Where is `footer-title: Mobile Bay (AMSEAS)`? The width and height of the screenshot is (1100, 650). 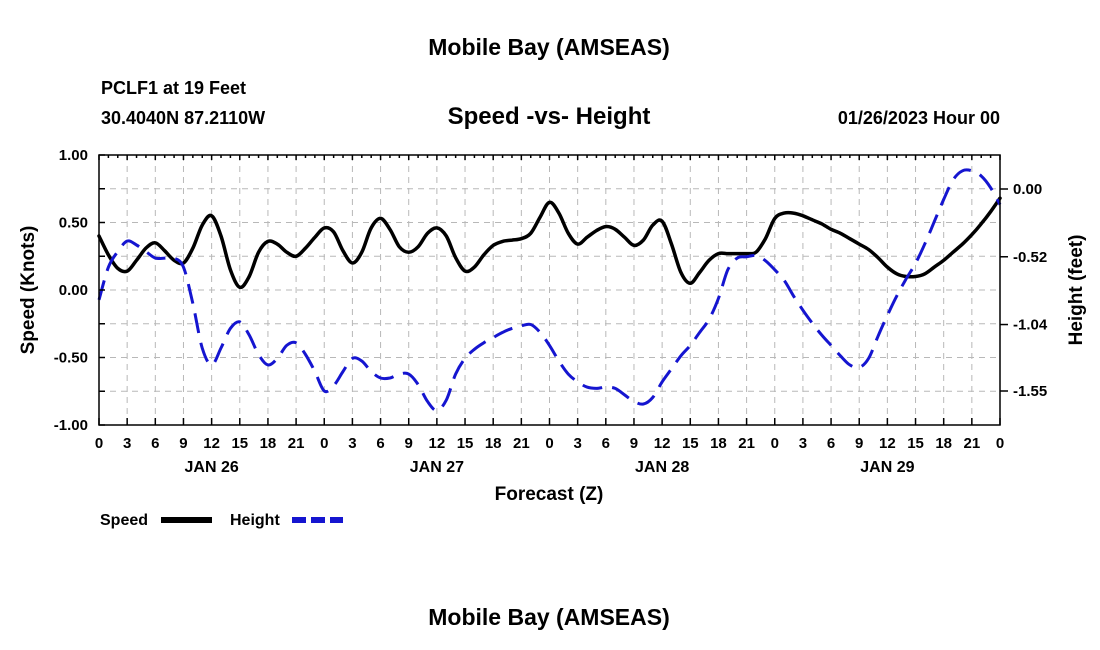
footer-title: Mobile Bay (AMSEAS) is located at coordinates (549, 617).